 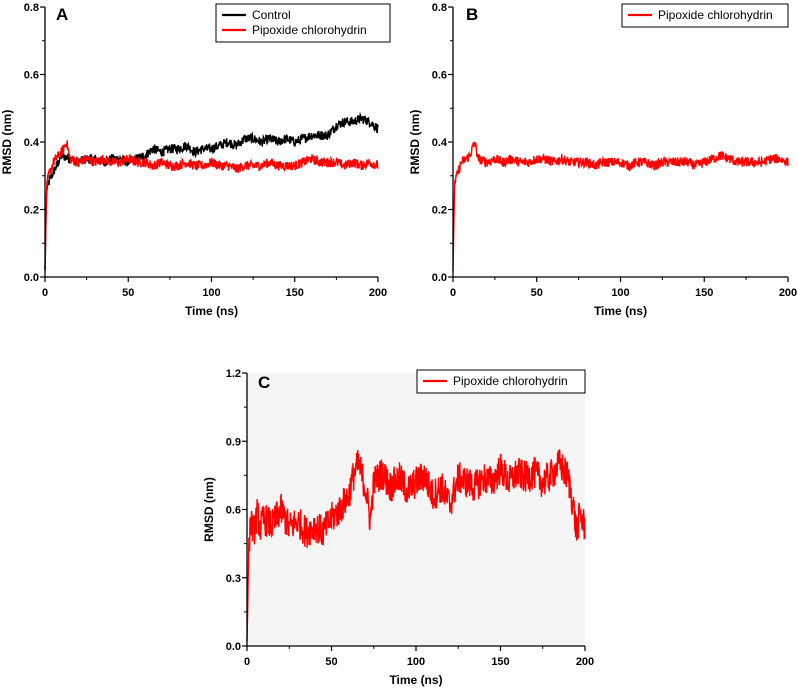 What do you see at coordinates (233, 374) in the screenshot?
I see `y-tick-label: 1.2` at bounding box center [233, 374].